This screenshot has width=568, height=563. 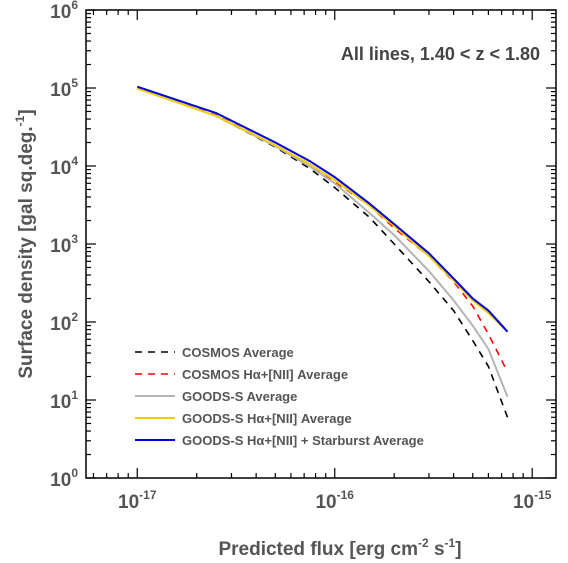 I want to click on legend-label: GOODS-S Hα+[NII] Average, so click(x=267, y=418).